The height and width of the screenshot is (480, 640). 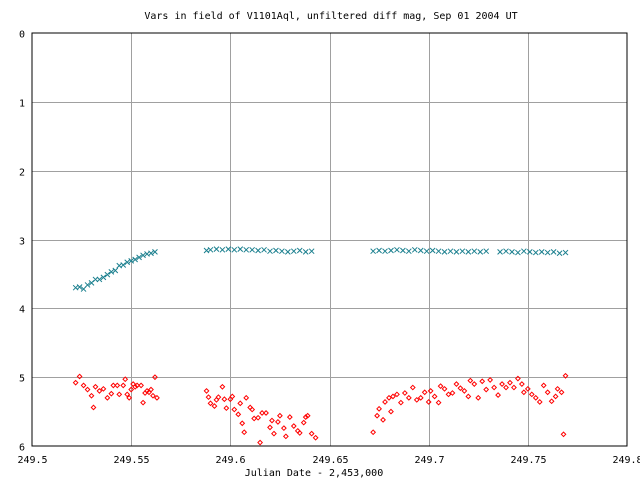 I want to click on y-tick-label: 6, so click(x=22, y=448).